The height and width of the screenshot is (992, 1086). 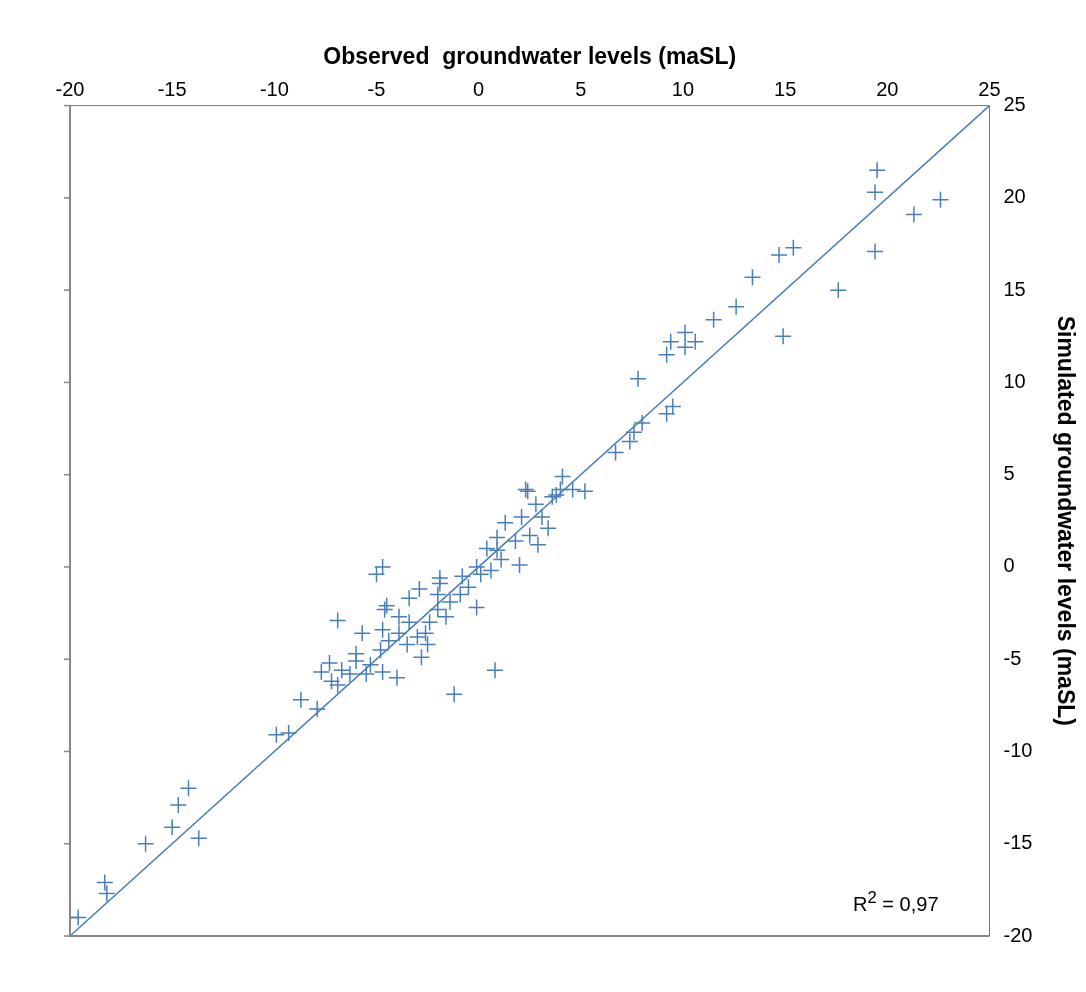 What do you see at coordinates (896, 902) in the screenshot?
I see `annotation: R$^{2}$ = 0,97` at bounding box center [896, 902].